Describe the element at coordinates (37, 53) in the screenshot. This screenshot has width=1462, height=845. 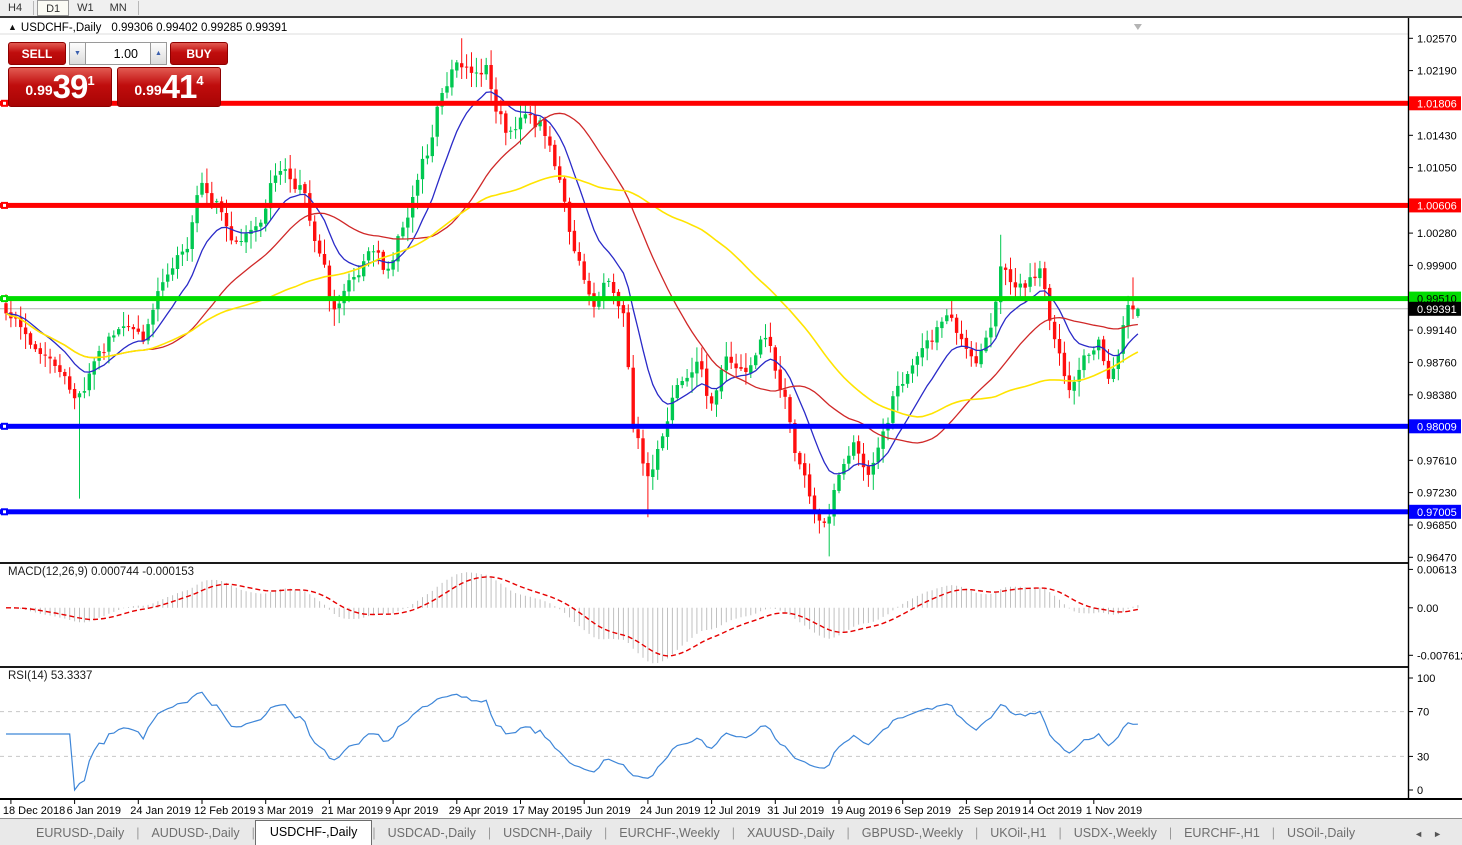
I see `sell-button: SELL` at that location.